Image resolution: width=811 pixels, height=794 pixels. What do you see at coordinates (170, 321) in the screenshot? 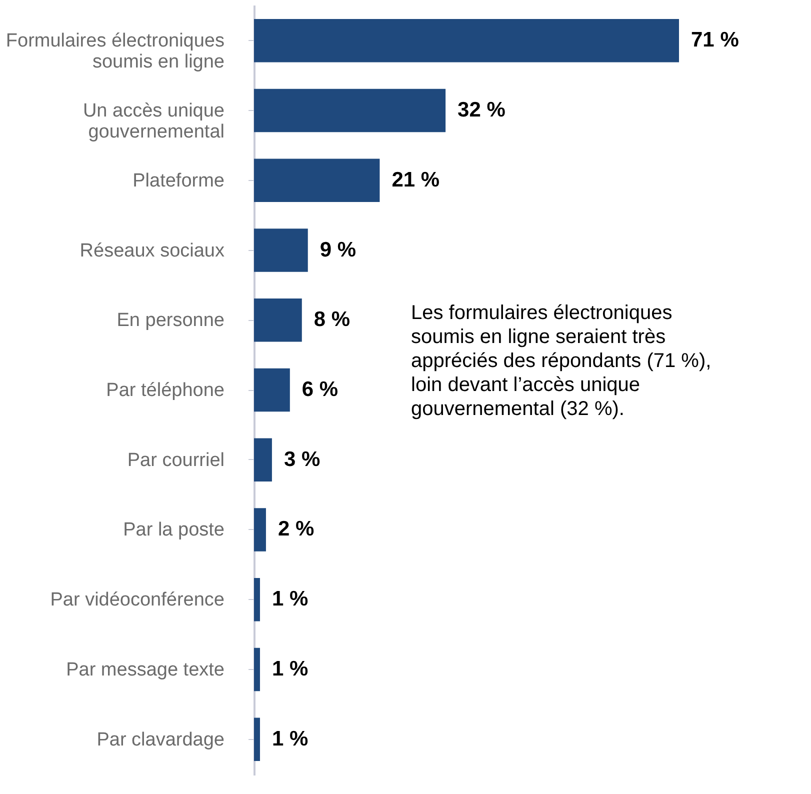
I see `y-tick-label: En personne` at bounding box center [170, 321].